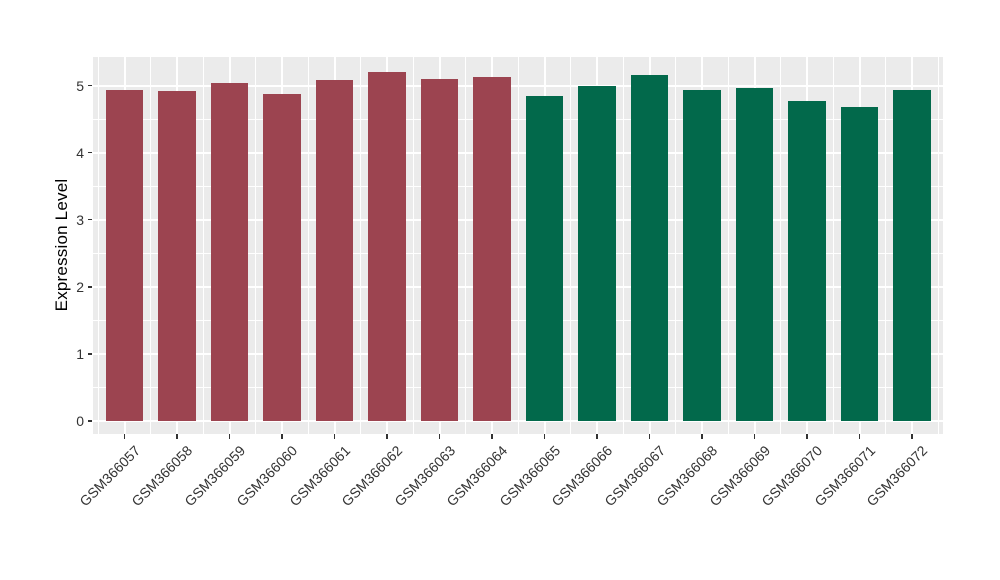 This screenshot has height=580, width=1000. I want to click on y-tick-label: 0, so click(80, 421).